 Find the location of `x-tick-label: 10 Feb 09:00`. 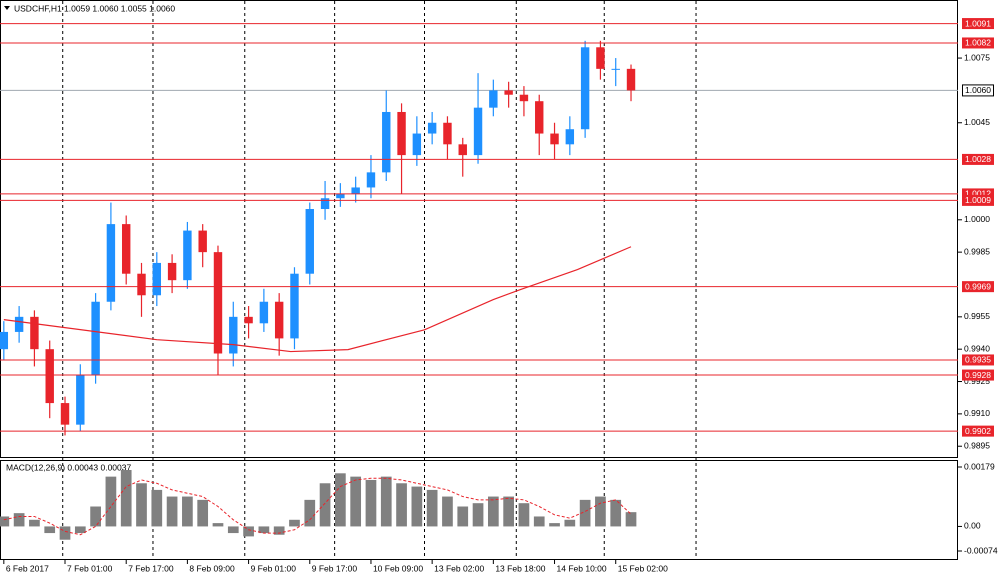

x-tick-label: 10 Feb 09:00 is located at coordinates (398, 568).